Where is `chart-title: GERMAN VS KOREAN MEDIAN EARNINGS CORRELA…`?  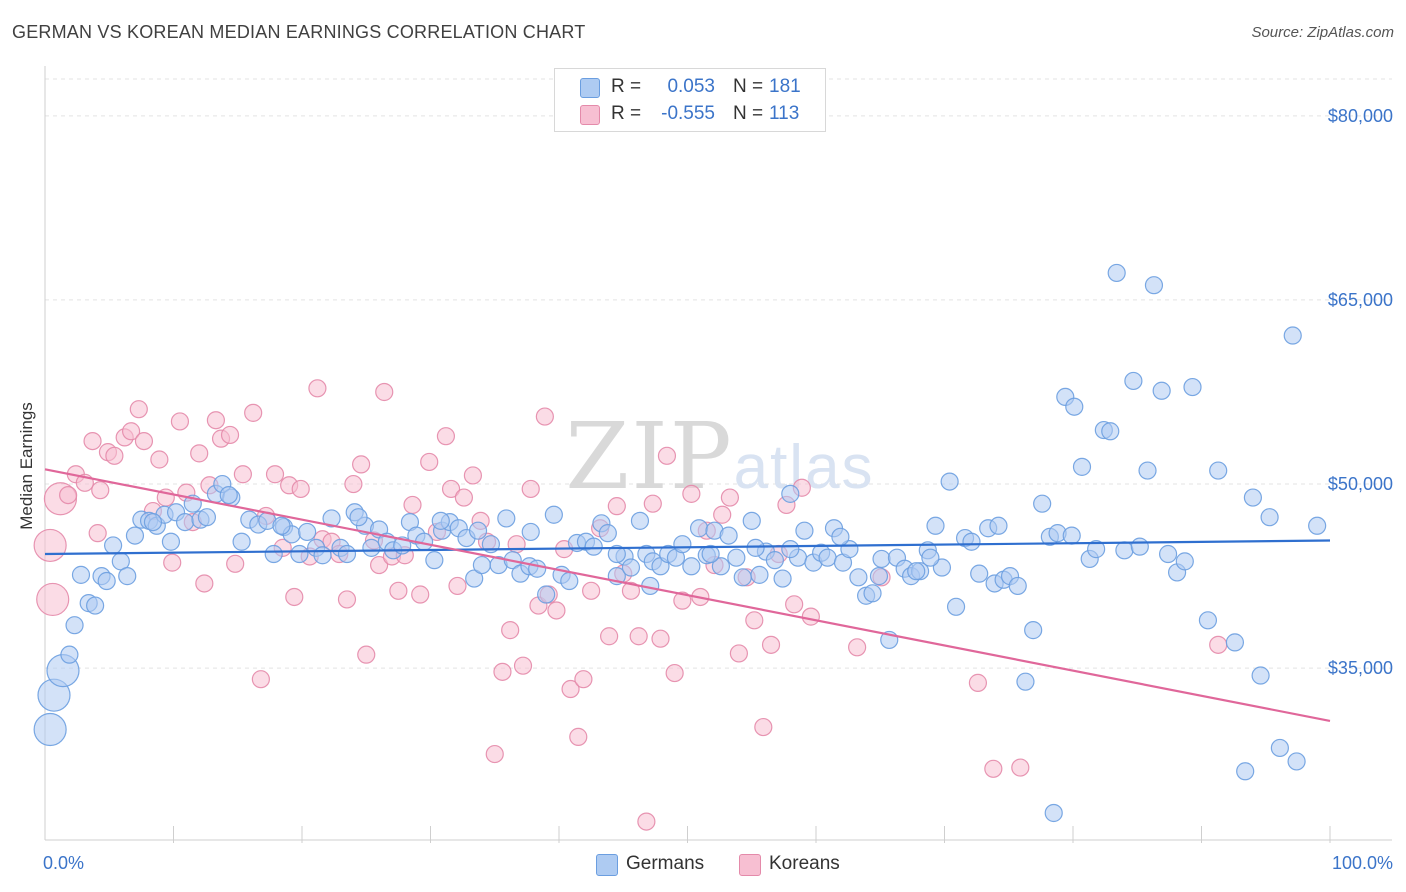
chart-title: GERMAN VS KOREAN MEDIAN EARNINGS CORRELA… is located at coordinates (299, 32).